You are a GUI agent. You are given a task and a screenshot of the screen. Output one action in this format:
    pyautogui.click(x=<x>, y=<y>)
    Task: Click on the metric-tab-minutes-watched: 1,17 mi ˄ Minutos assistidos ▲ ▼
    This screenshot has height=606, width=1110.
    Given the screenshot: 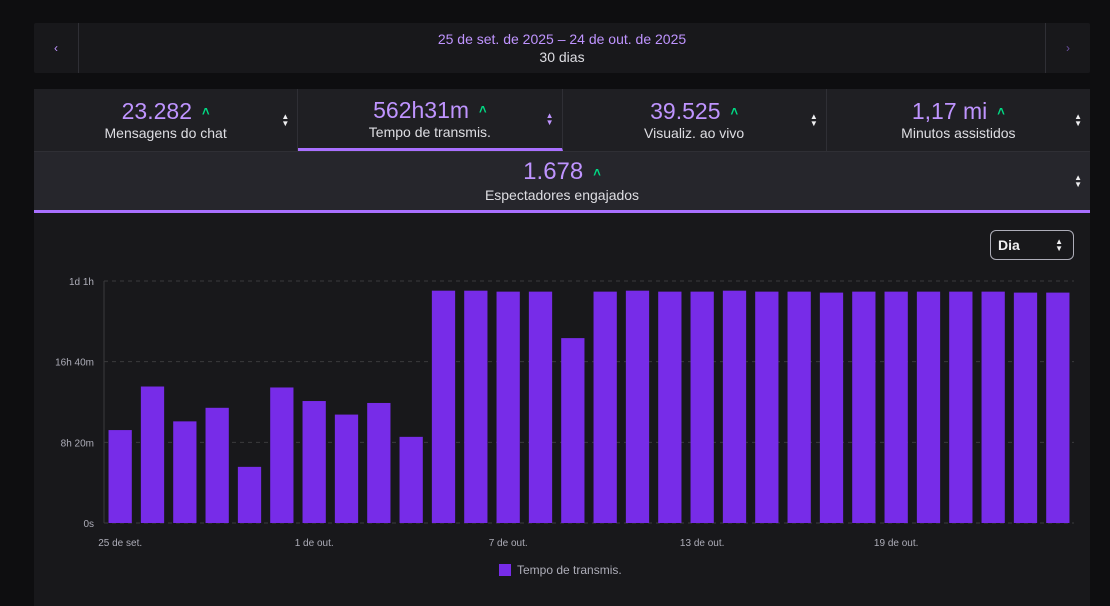 What is the action you would take?
    pyautogui.click(x=958, y=120)
    